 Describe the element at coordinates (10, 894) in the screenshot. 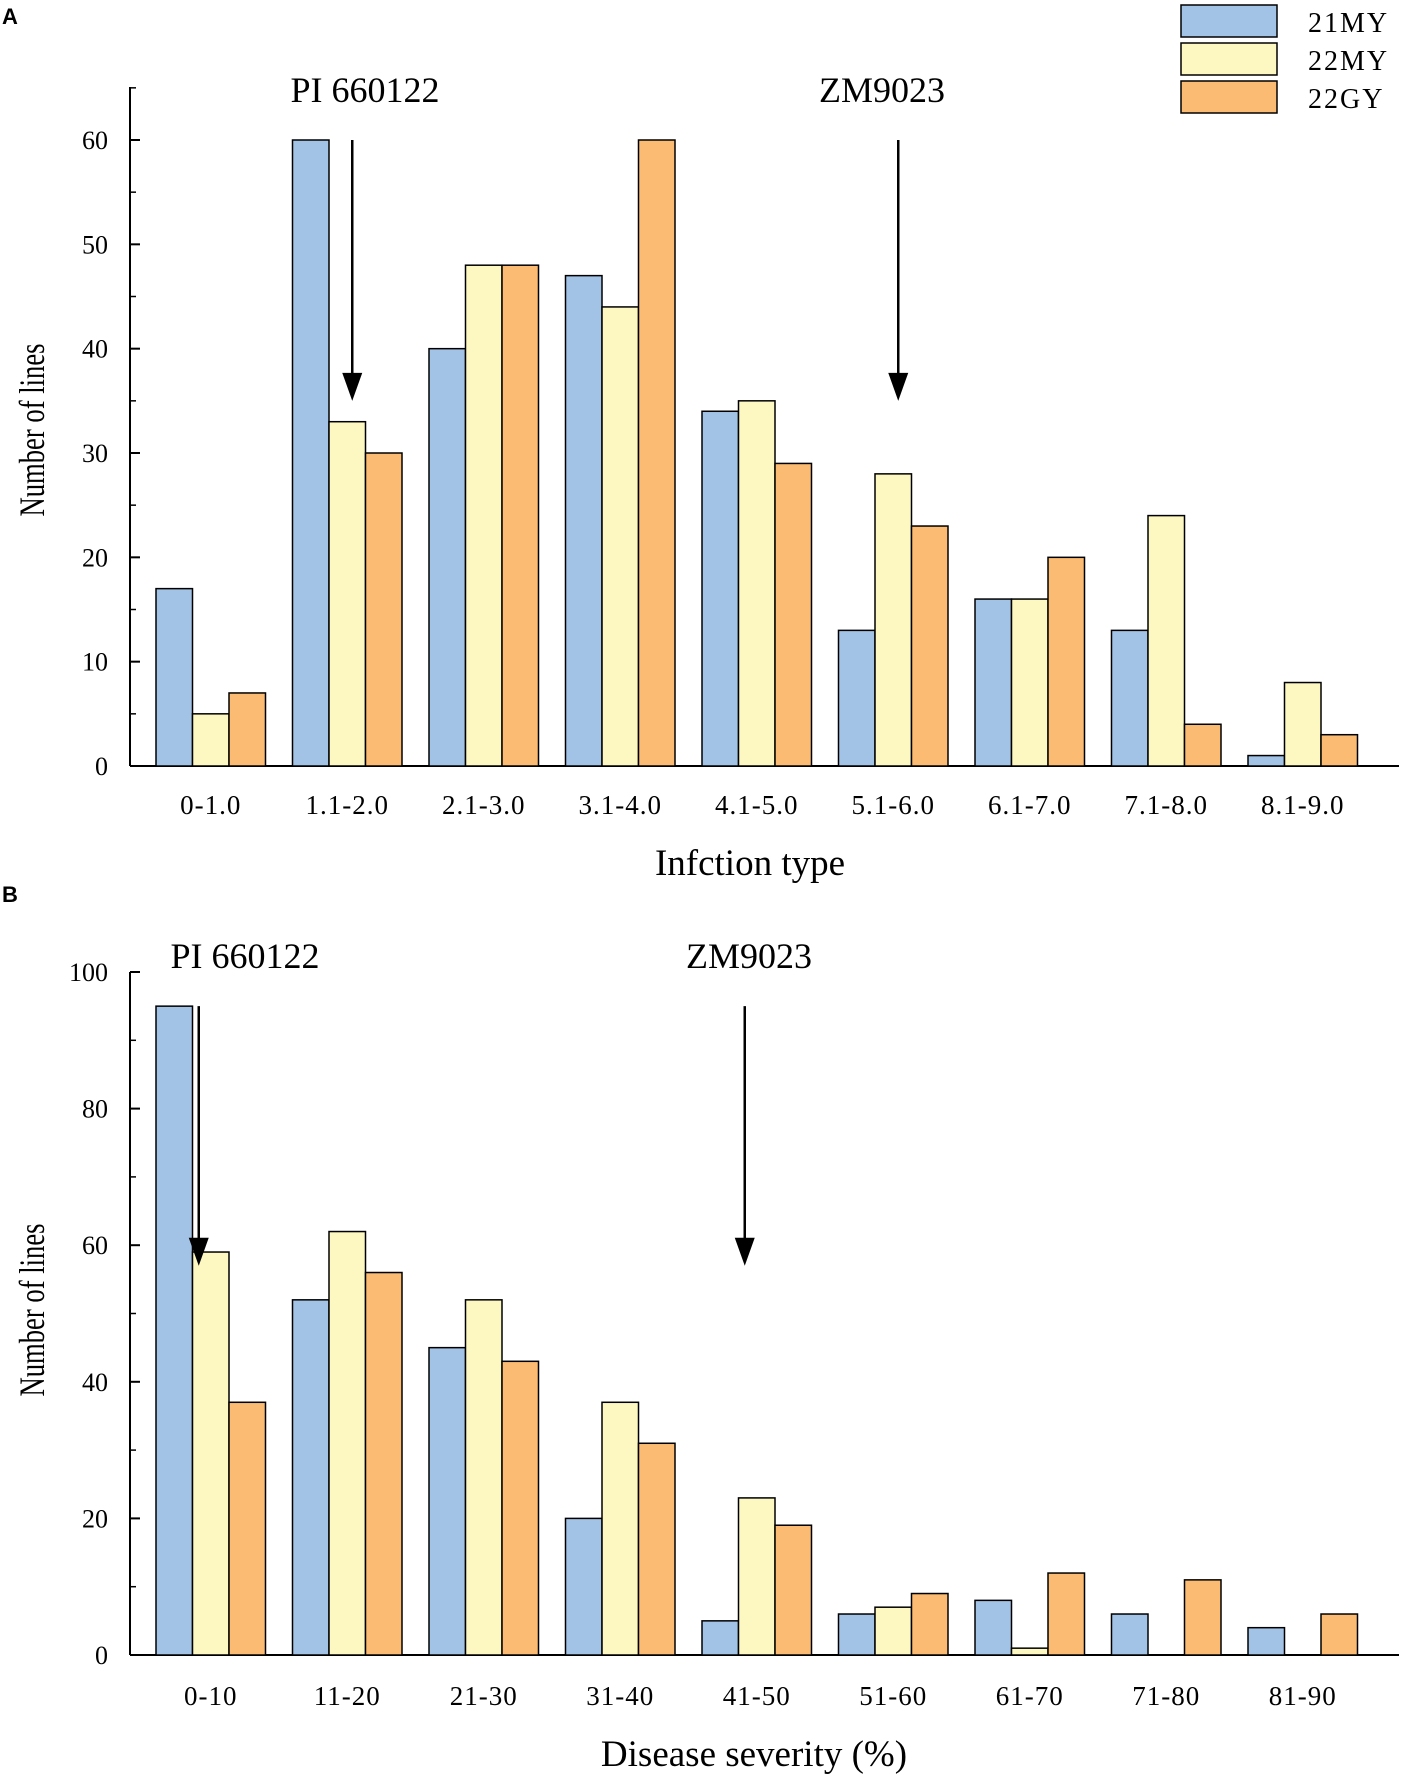

I see `panel-b-letter: B` at that location.